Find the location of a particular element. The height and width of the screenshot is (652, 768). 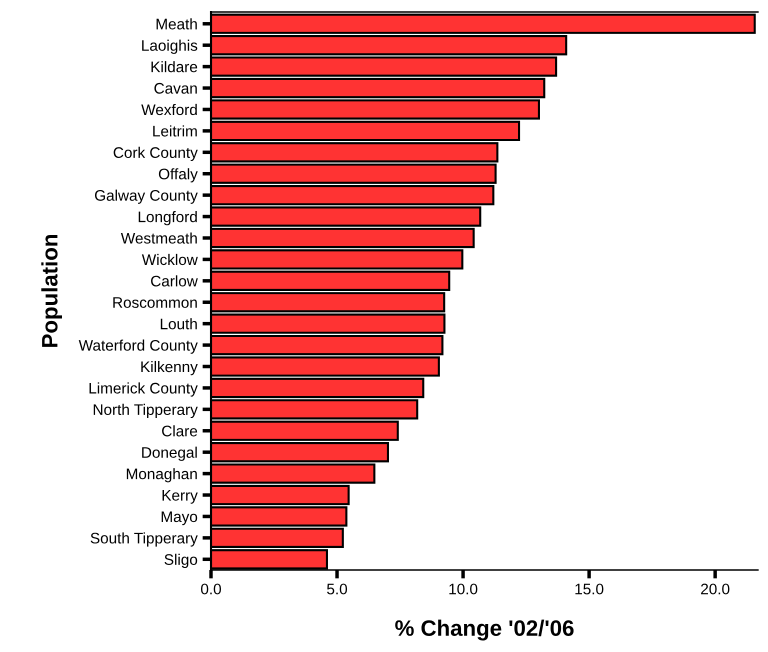

y-tick-label: Kildare is located at coordinates (175, 66).